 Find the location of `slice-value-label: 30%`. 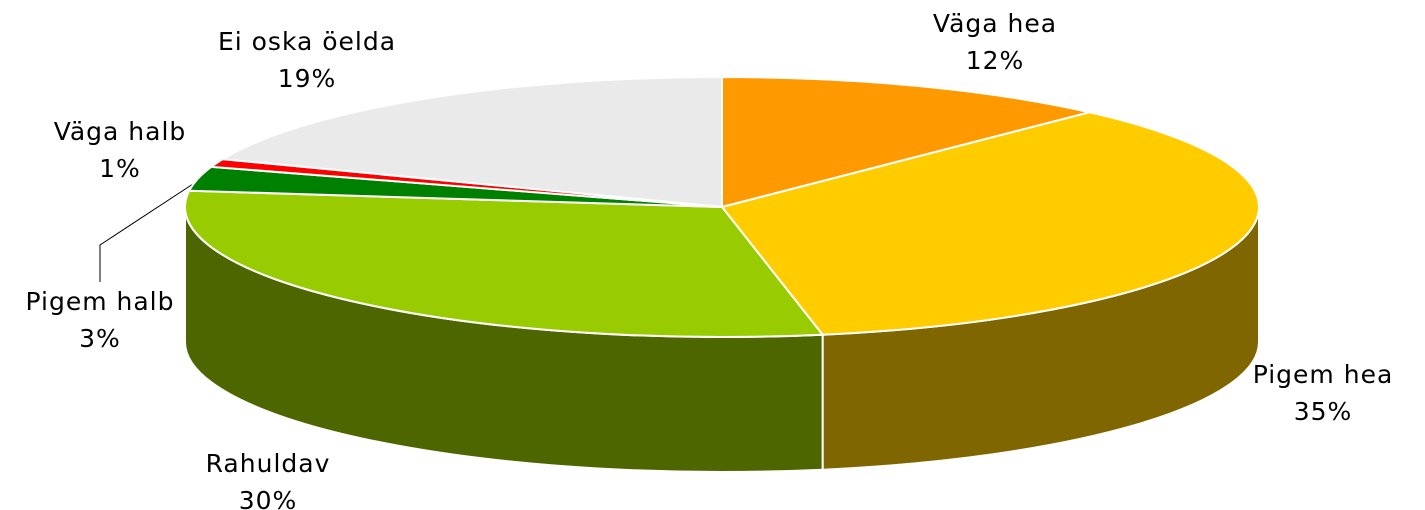

slice-value-label: 30% is located at coordinates (268, 498).